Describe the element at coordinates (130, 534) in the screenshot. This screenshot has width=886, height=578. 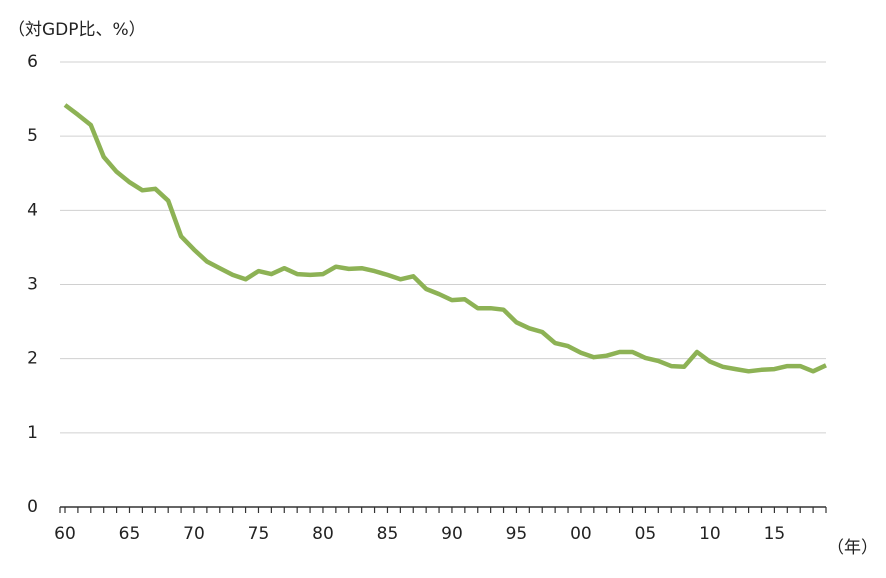
I see `x-tick-label: 65` at that location.